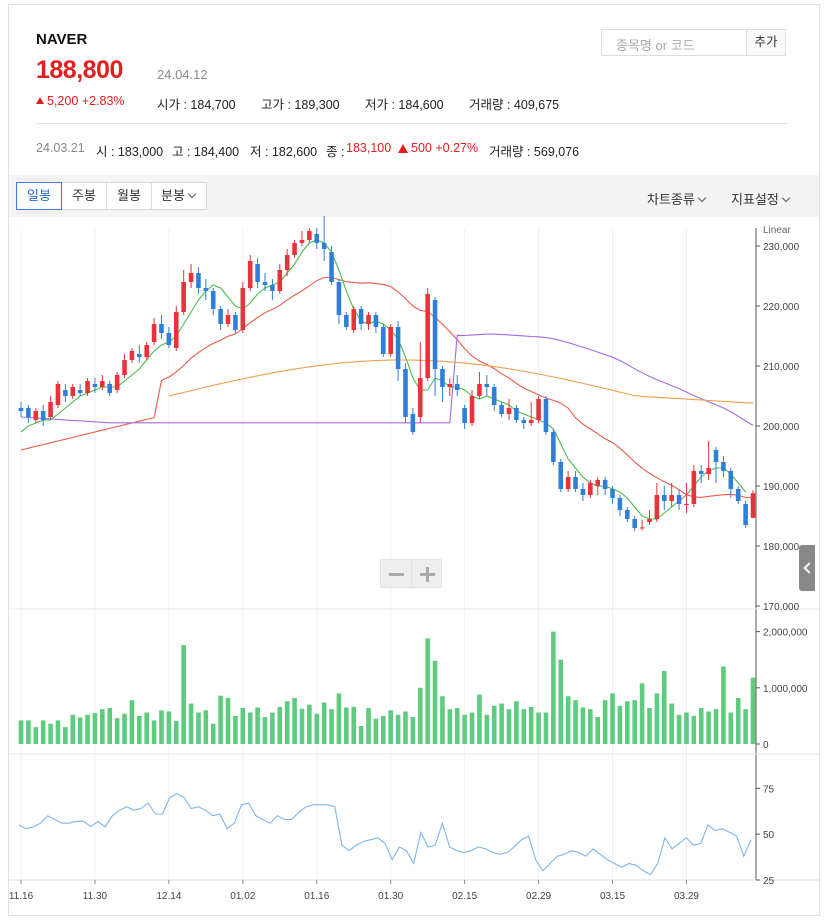  Describe the element at coordinates (785, 633) in the screenshot. I see `volume-tick: 2,000,000` at that location.